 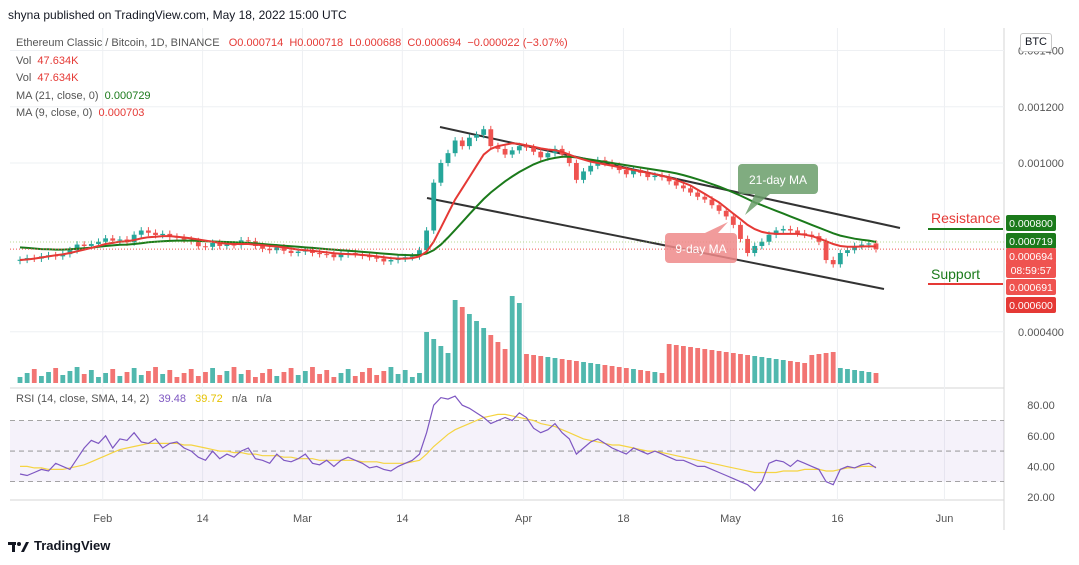 What do you see at coordinates (837, 519) in the screenshot?
I see `x-tick-label: 16` at bounding box center [837, 519].